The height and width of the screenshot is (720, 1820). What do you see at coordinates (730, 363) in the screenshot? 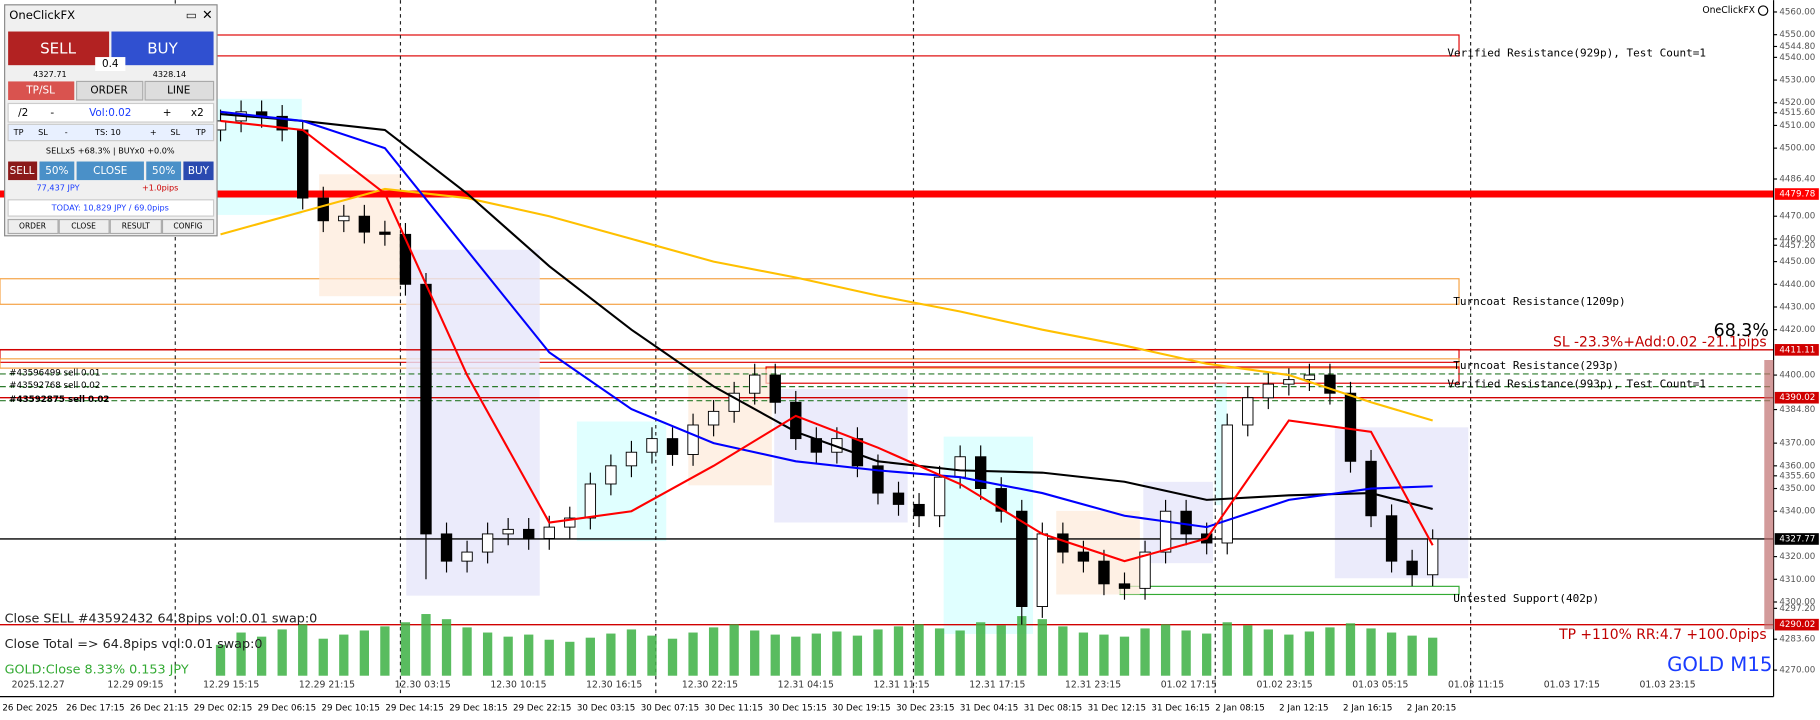
I see `zone` at bounding box center [730, 363].